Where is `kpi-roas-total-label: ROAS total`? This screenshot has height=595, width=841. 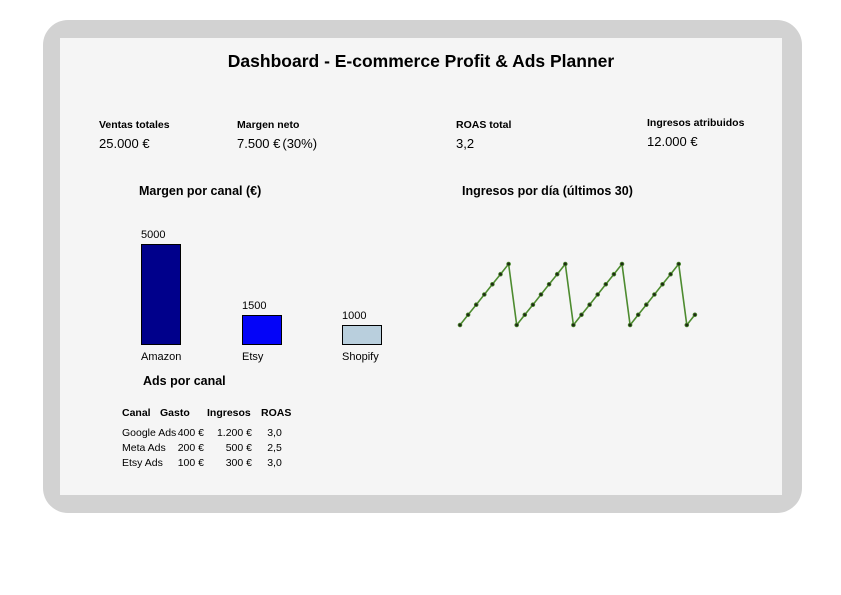
kpi-roas-total-label: ROAS total is located at coordinates (484, 125).